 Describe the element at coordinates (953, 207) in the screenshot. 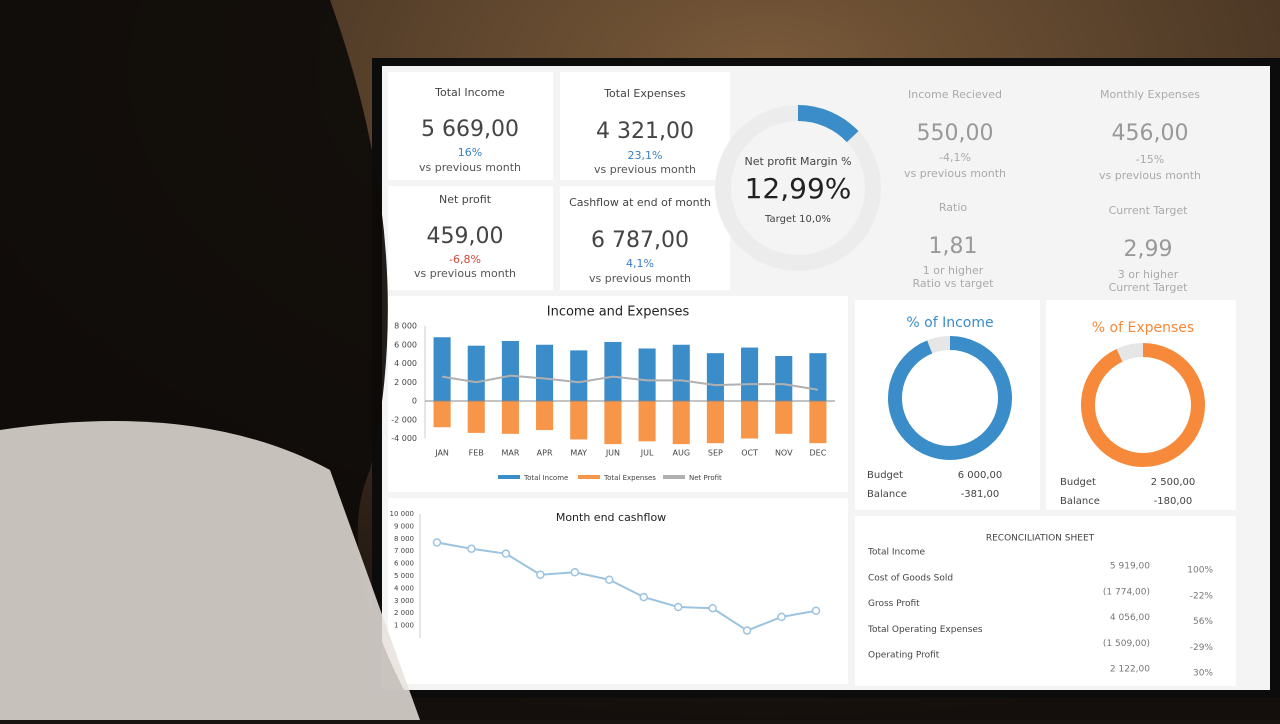

I see `kpi-label: Ratio` at that location.